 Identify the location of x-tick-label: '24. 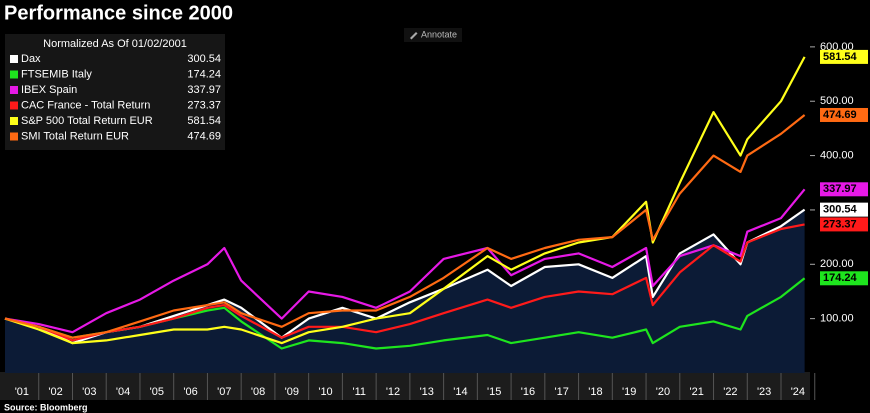
(798, 392).